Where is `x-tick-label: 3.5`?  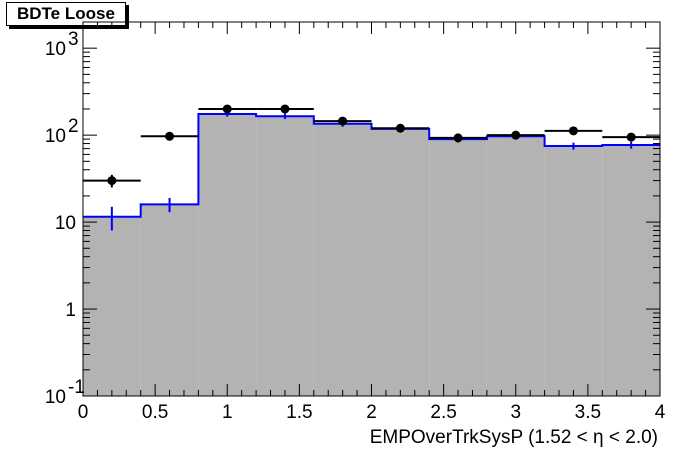 x-tick-label: 3.5 is located at coordinates (588, 412).